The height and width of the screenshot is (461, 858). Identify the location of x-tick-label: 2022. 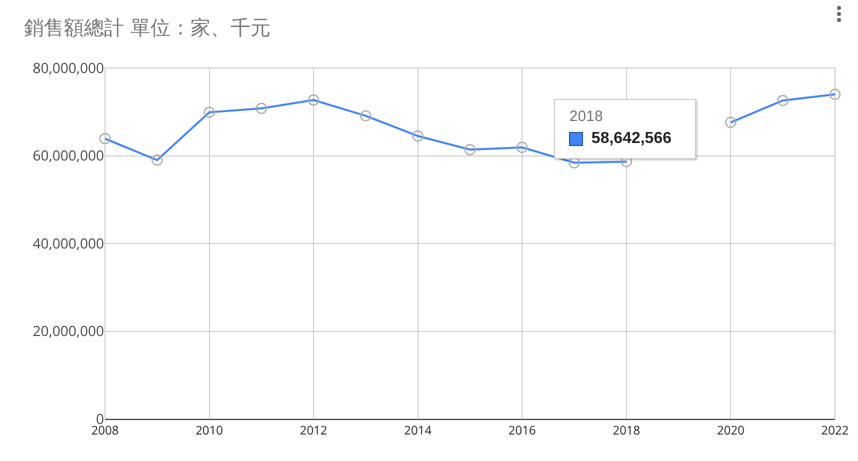
(835, 429).